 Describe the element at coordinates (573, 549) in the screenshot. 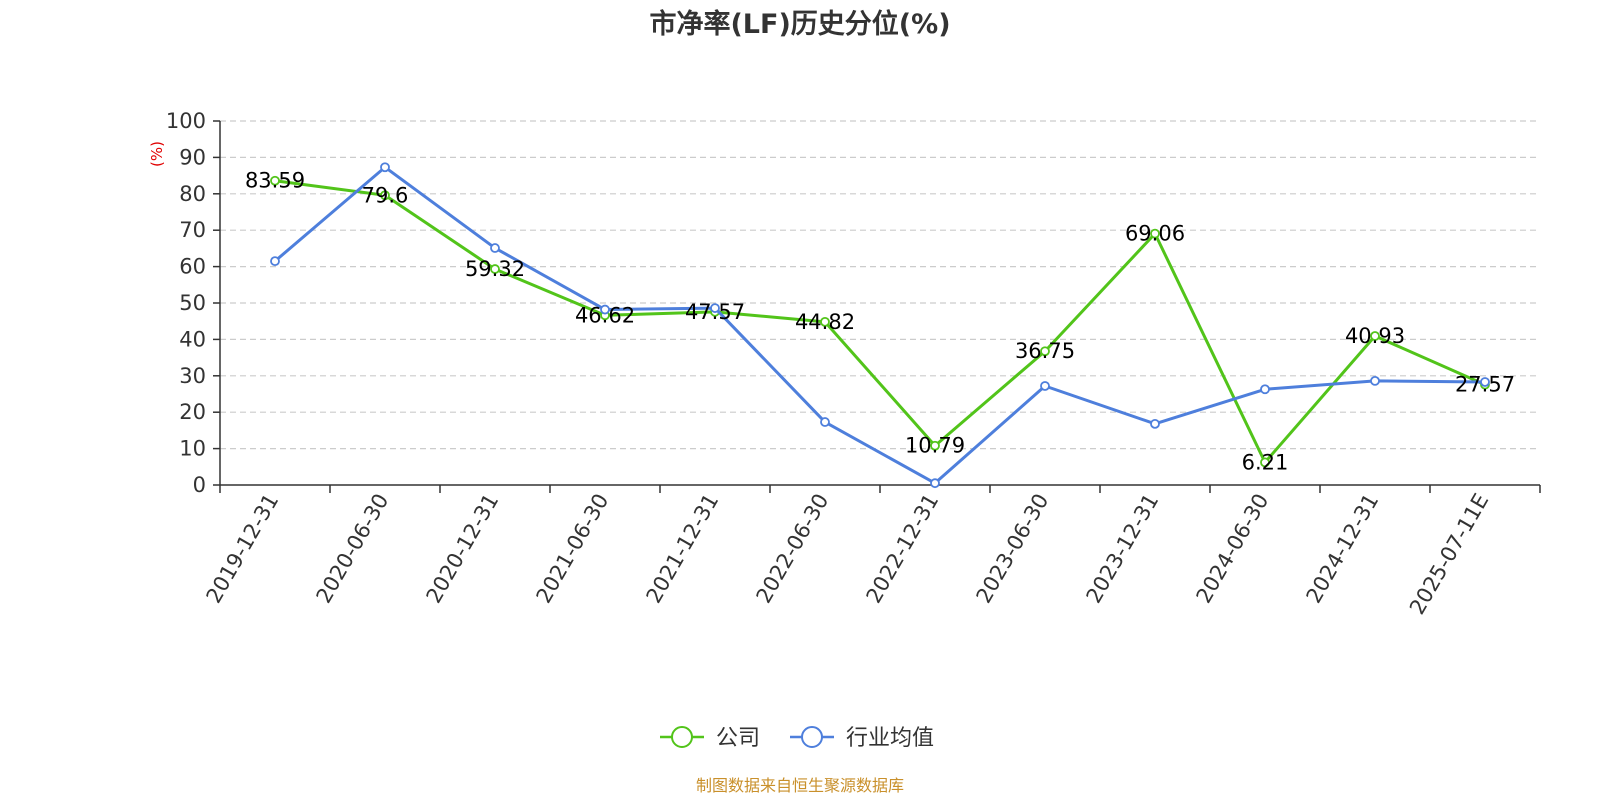

I see `x-tick-label: 2021-06-30` at that location.